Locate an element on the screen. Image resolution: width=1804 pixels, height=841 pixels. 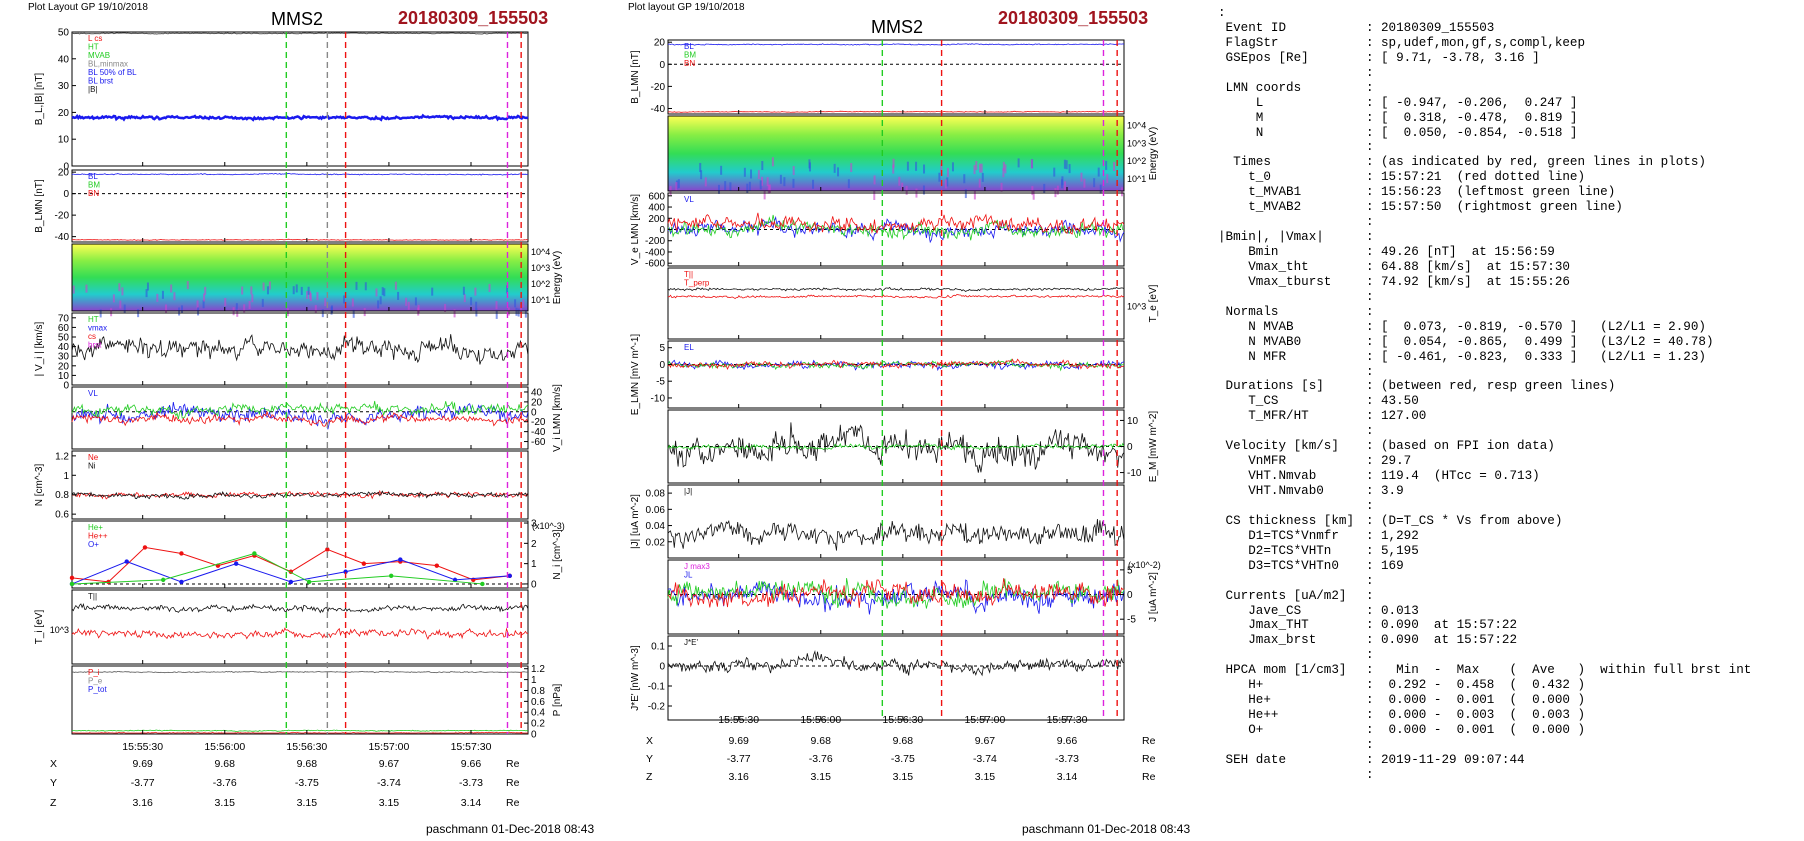
layout-label-right: Plot layout GP 19/10/2018 is located at coordinates (686, 7).